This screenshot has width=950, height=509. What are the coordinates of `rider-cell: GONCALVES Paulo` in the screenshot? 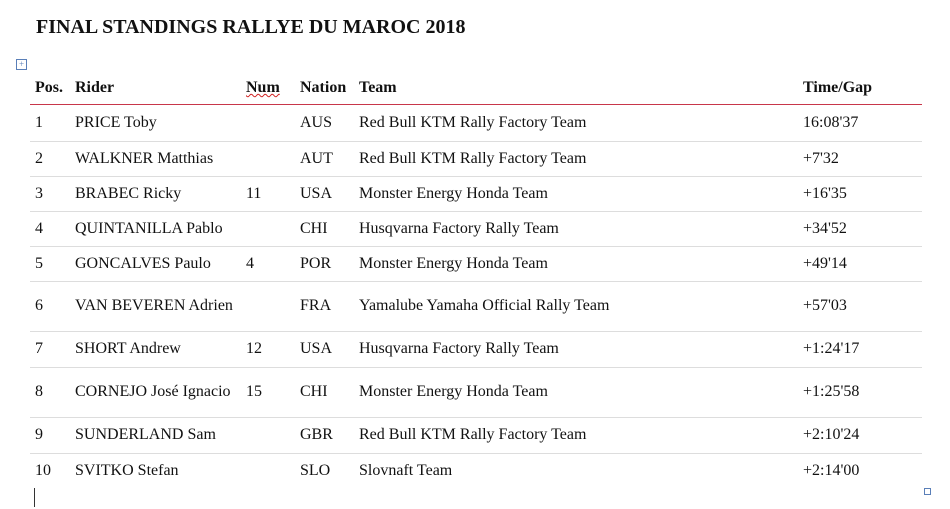 It's located at (143, 263).